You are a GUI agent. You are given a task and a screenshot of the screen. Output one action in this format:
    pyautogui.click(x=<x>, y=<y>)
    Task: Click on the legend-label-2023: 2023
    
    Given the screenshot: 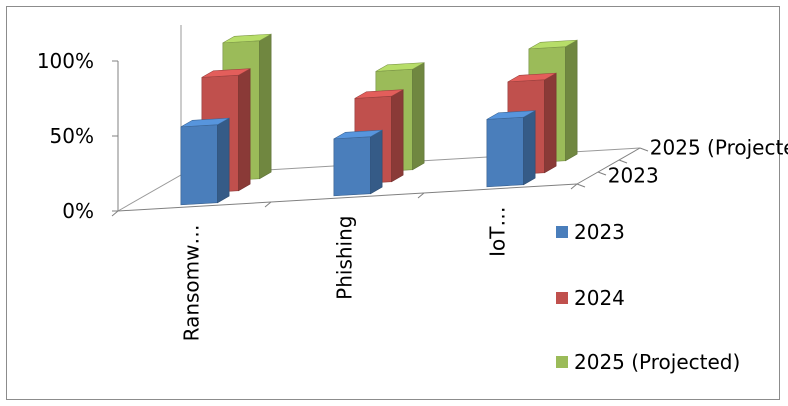 What is the action you would take?
    pyautogui.click(x=599, y=232)
    